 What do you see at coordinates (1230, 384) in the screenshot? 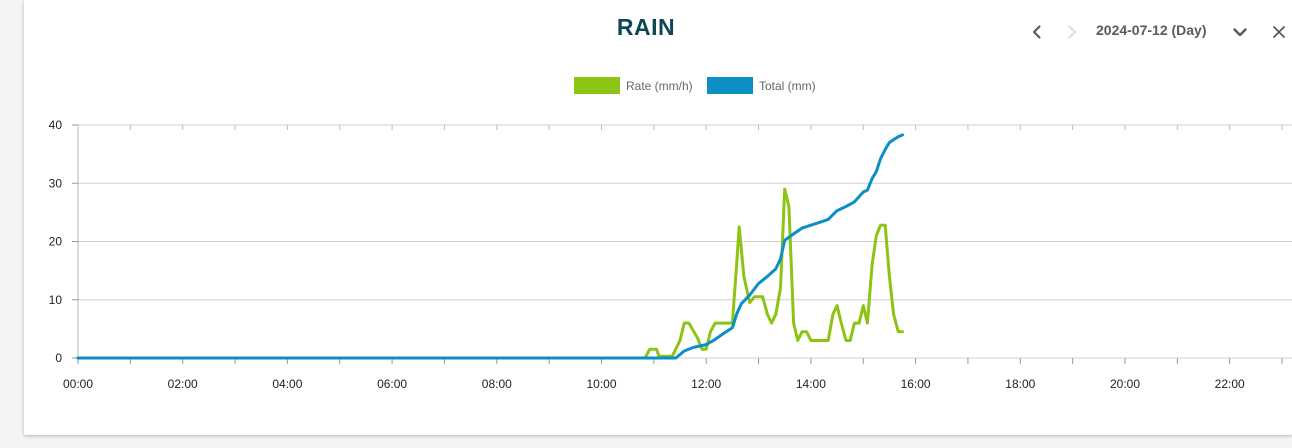
I see `x-tick-label: 22:00` at bounding box center [1230, 384].